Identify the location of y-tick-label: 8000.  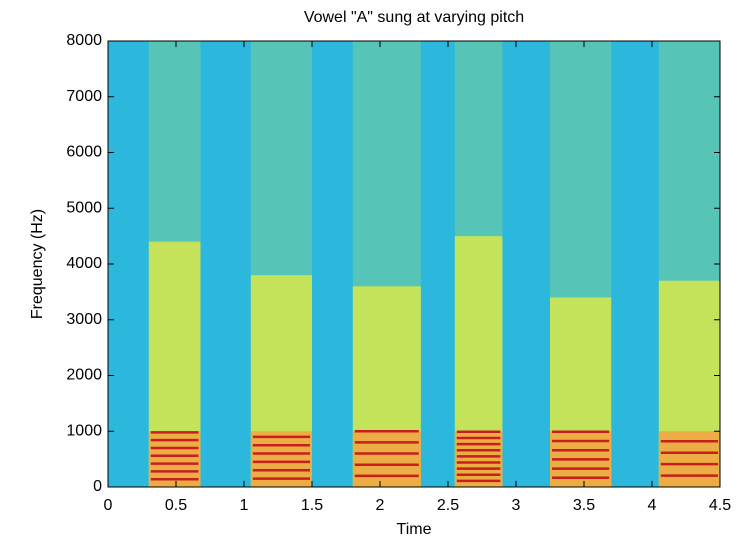
(84, 40).